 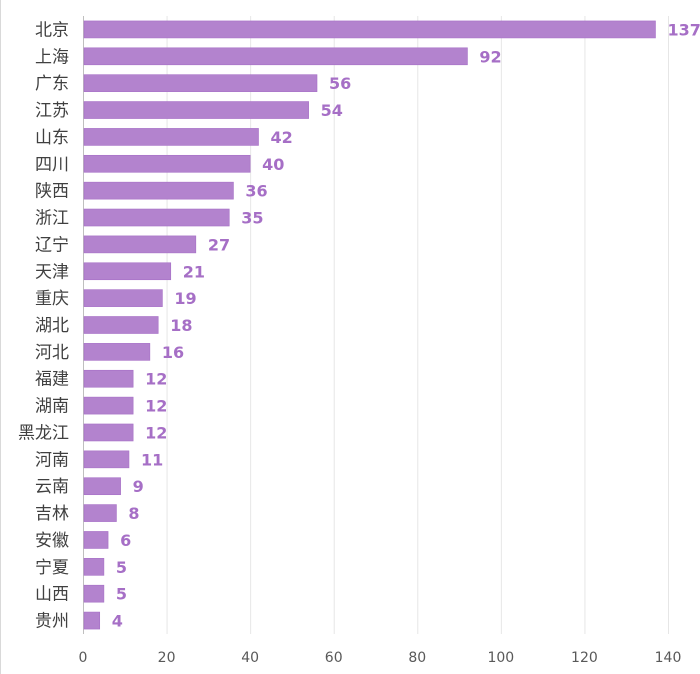 I want to click on category-label: 宁夏, so click(x=52, y=568).